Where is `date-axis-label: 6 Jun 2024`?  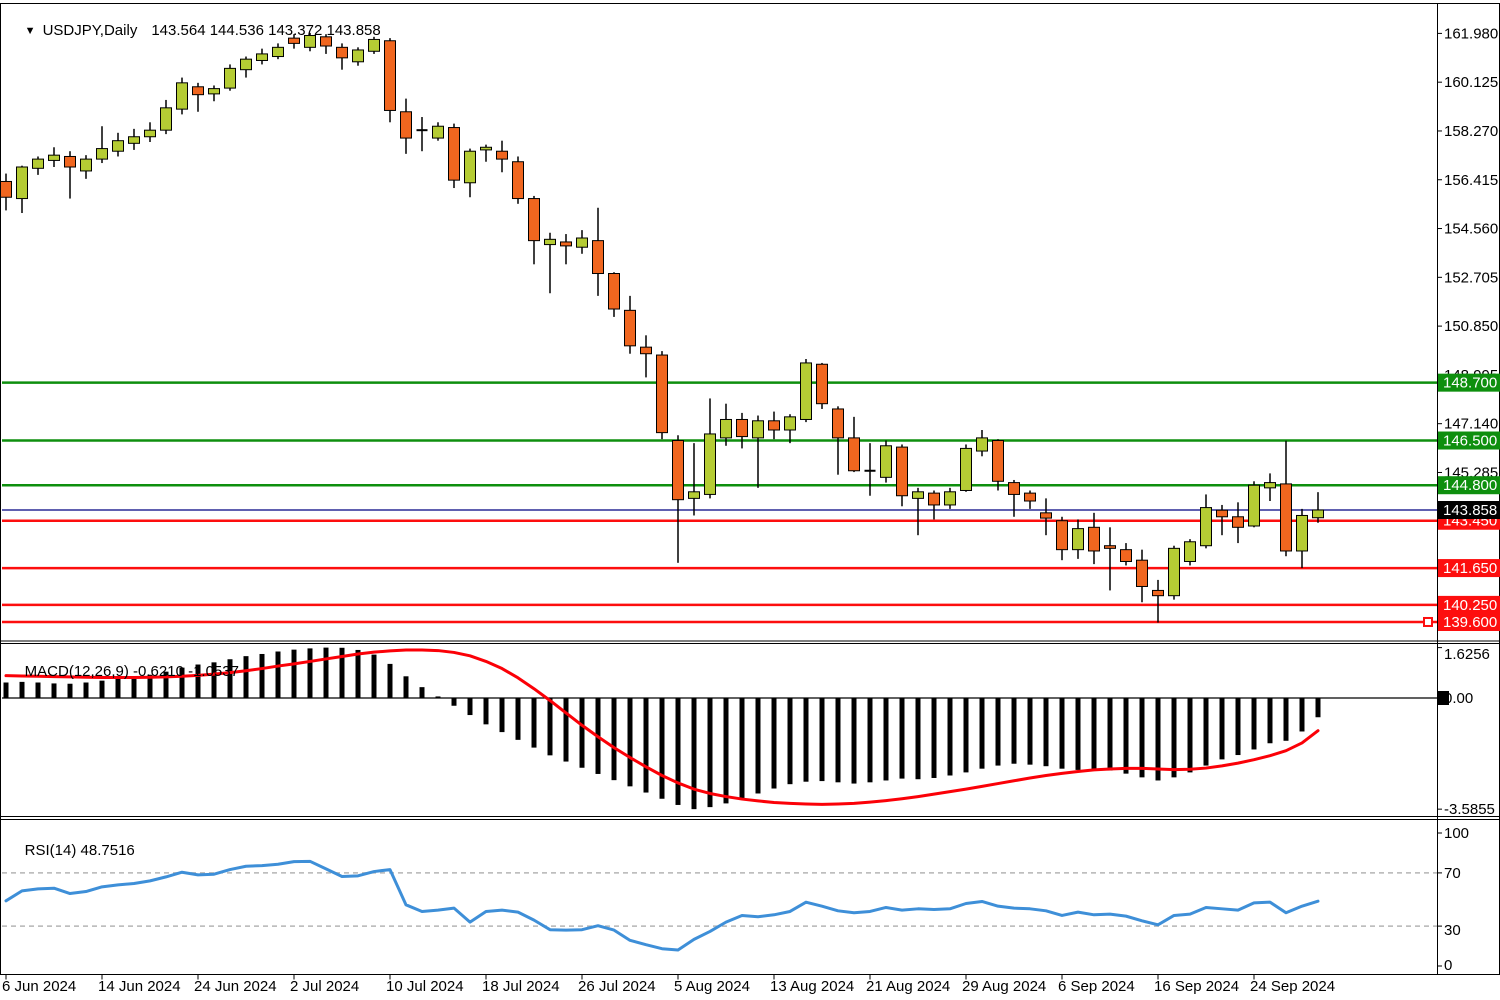
date-axis-label: 6 Jun 2024 is located at coordinates (39, 986).